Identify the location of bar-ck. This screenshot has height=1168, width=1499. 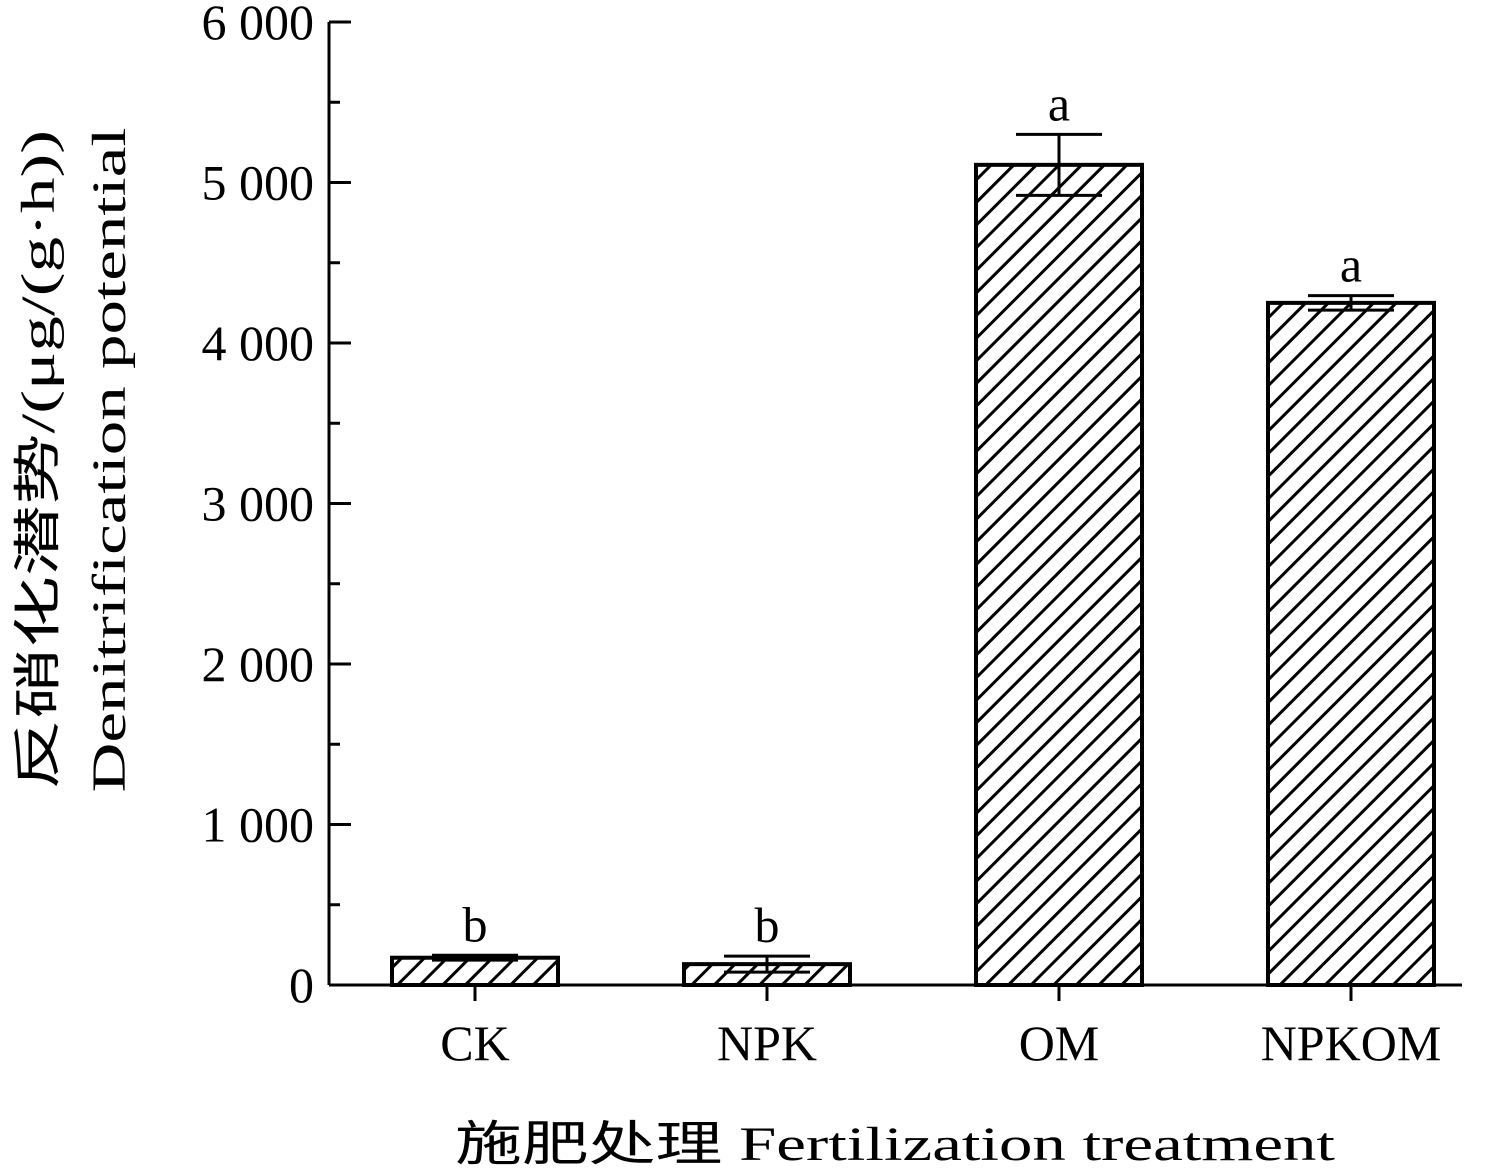
(475, 971).